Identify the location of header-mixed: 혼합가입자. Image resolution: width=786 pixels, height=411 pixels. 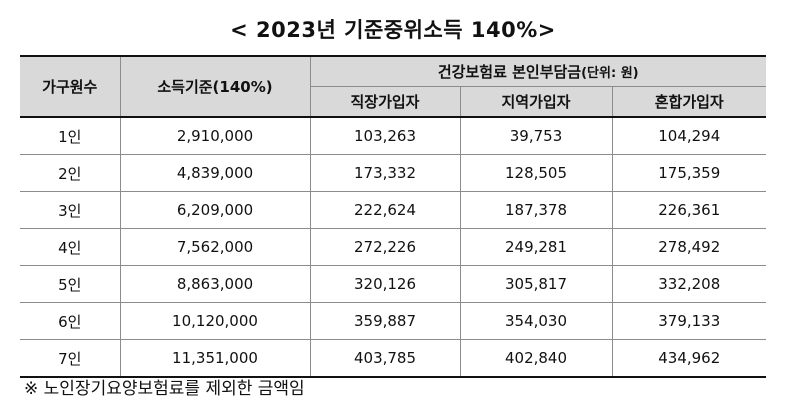
(688, 101).